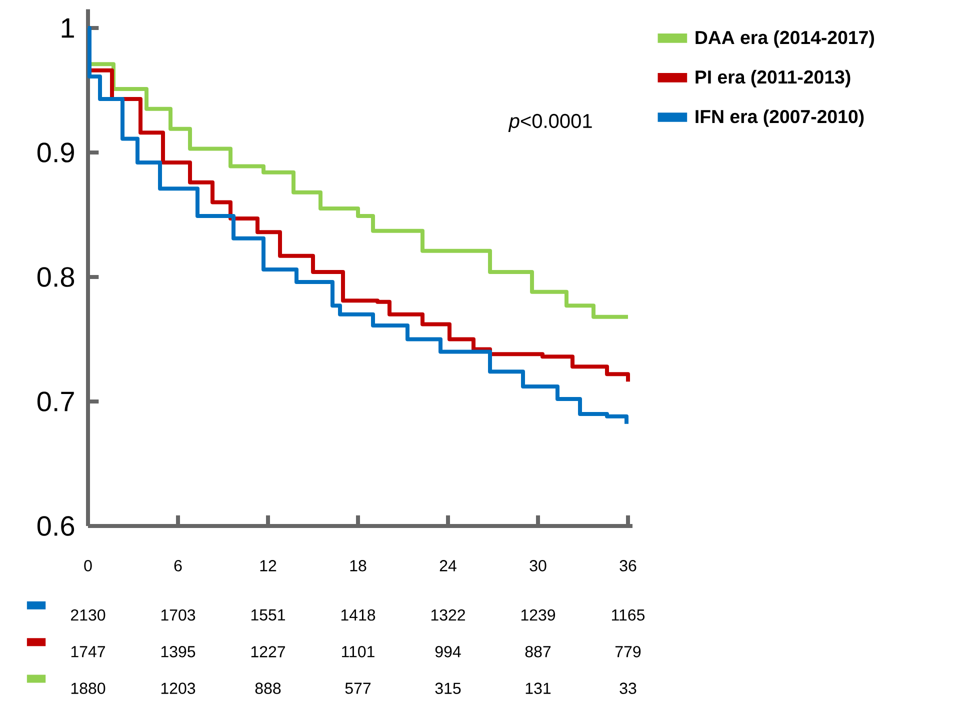  What do you see at coordinates (448, 615) in the screenshot?
I see `text: 1322` at bounding box center [448, 615].